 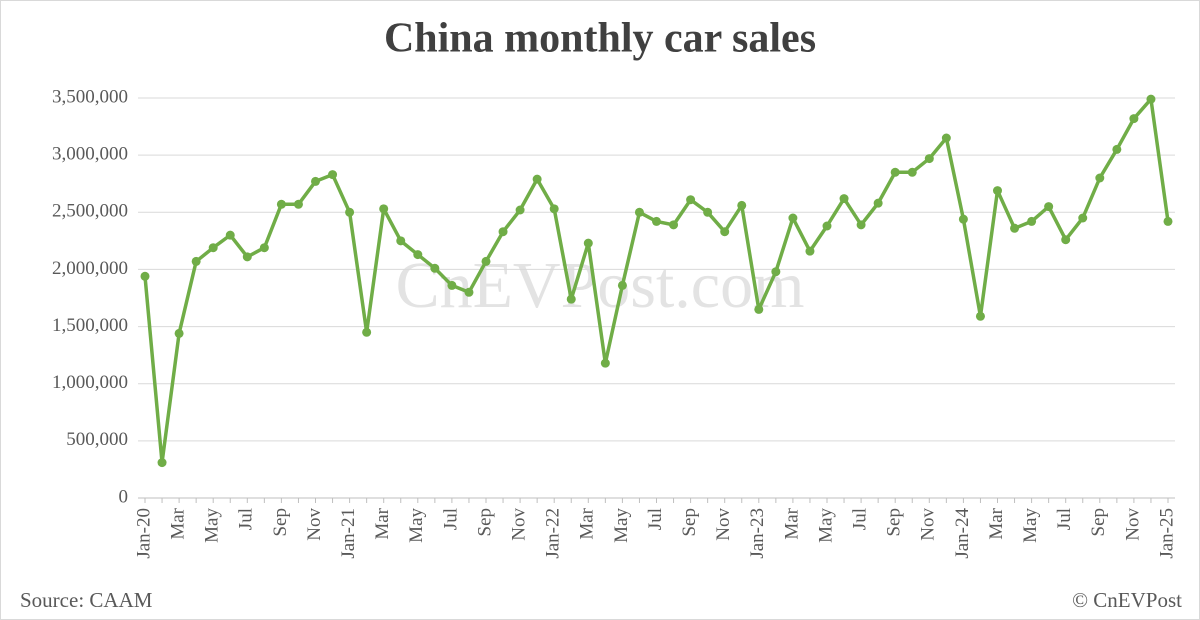 I want to click on x-tick-label: Jan-21, so click(x=348, y=533).